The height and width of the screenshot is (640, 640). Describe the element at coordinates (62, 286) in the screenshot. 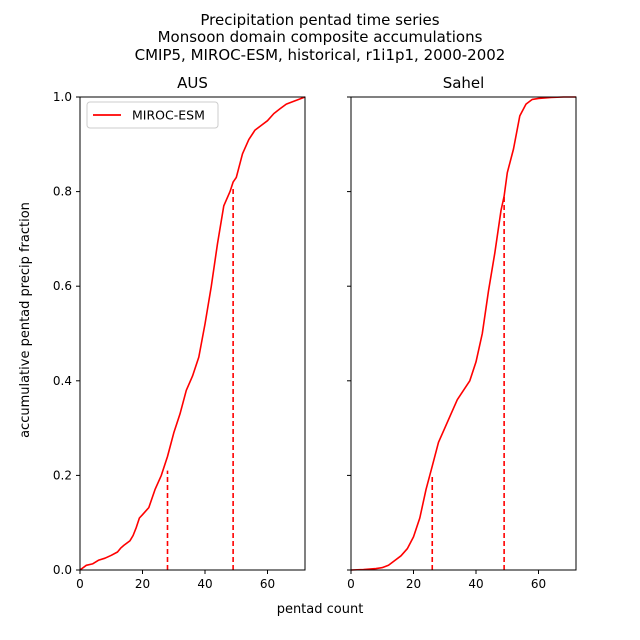

I see `y-tick-label: 0.6` at that location.